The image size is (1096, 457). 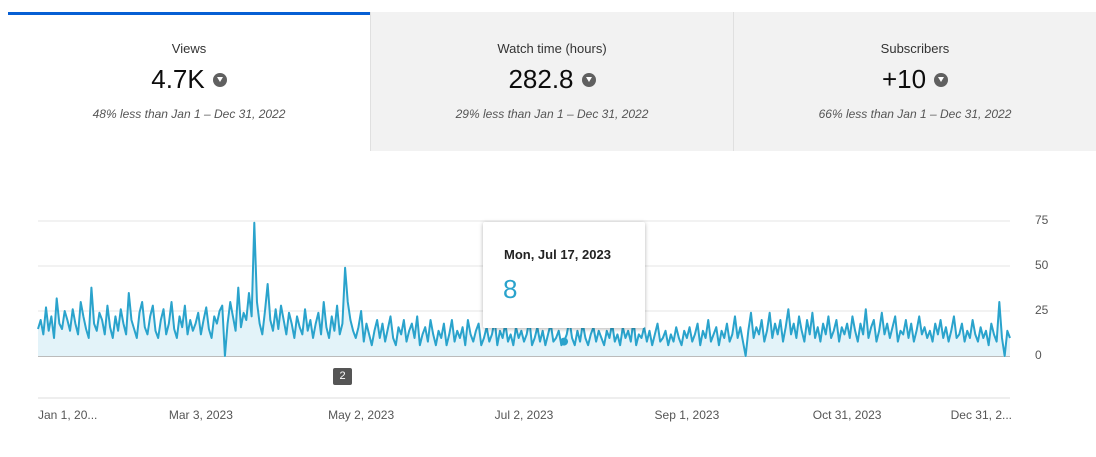 I want to click on y-tick-label: 50, so click(x=1042, y=265).